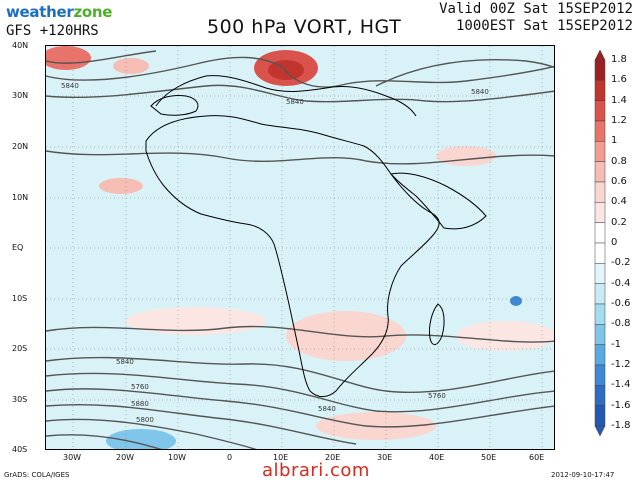 This screenshot has width=643, height=482. I want to click on colorbar-tick-label: -0.6, so click(621, 303).